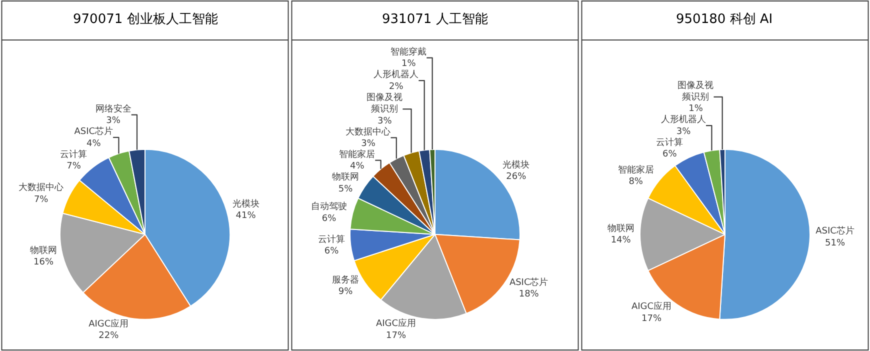 The image size is (870, 351). I want to click on slice-label: 服务器, so click(346, 280).